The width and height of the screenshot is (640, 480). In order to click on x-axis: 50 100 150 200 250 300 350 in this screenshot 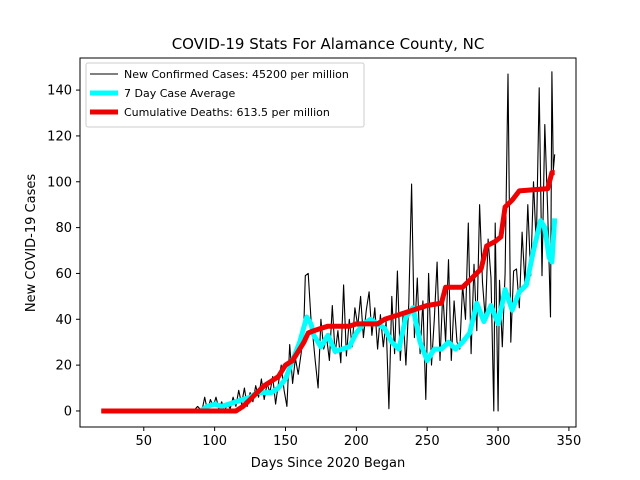, I will do `click(358, 438)`.